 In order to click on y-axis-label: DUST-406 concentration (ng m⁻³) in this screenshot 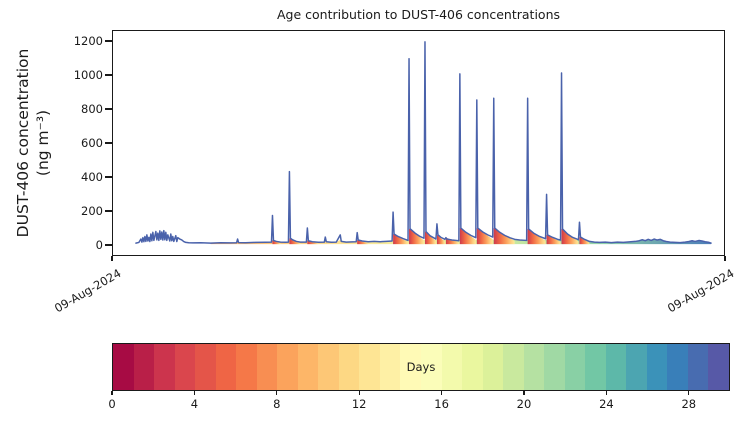, I will do `click(33, 143)`.